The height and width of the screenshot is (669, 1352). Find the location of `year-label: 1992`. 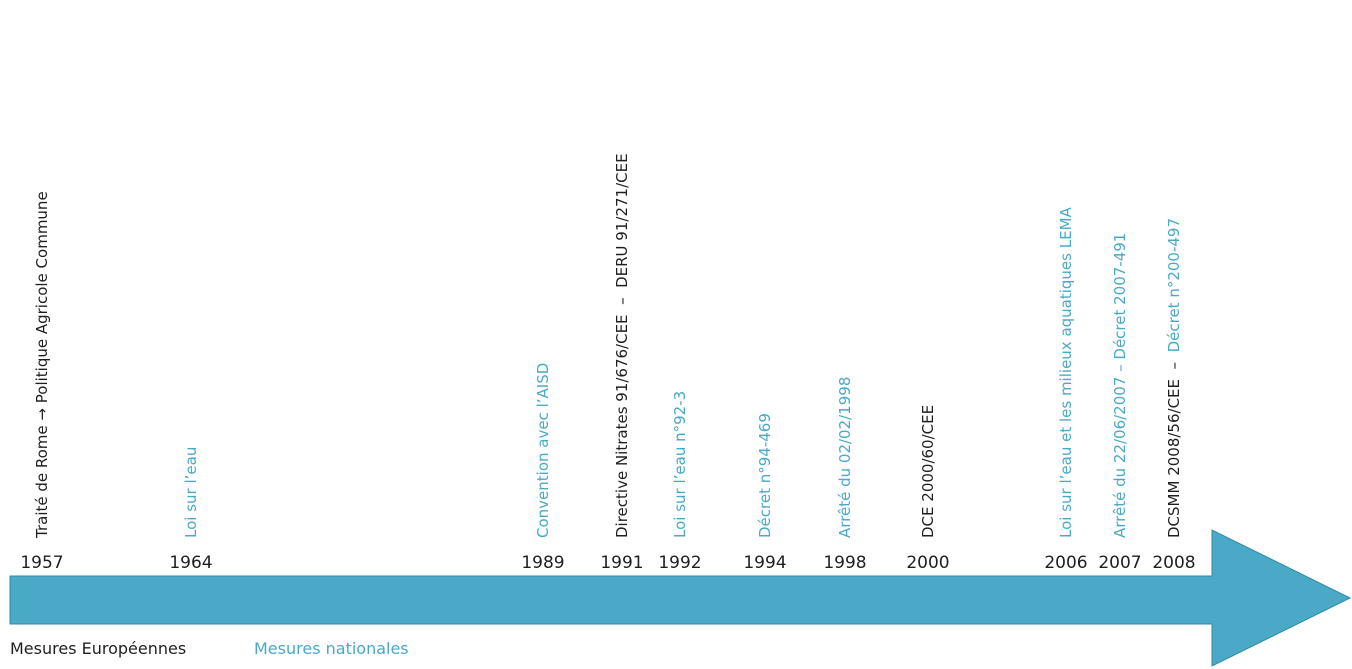

year-label: 1992 is located at coordinates (679, 563).